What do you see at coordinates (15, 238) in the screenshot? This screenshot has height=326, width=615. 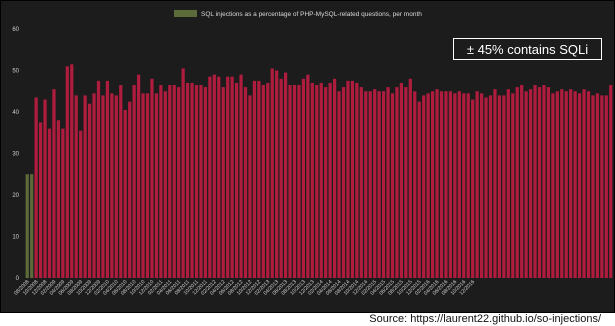 I see `y-tick-label: 10` at bounding box center [15, 238].